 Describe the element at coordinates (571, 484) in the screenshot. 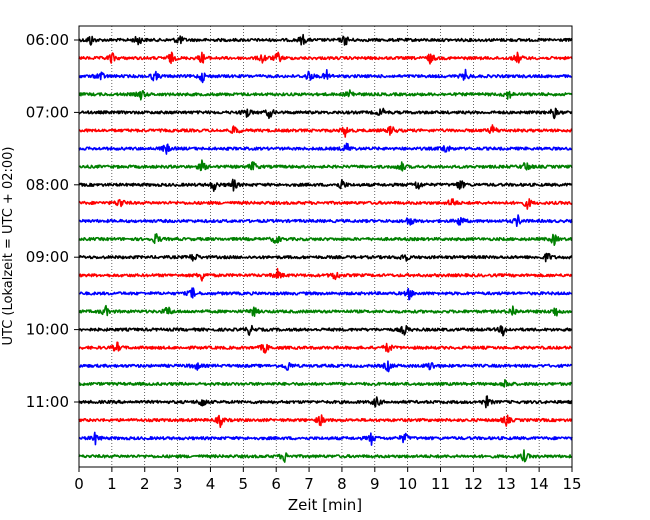

I see `x-tick-label: 15` at that location.